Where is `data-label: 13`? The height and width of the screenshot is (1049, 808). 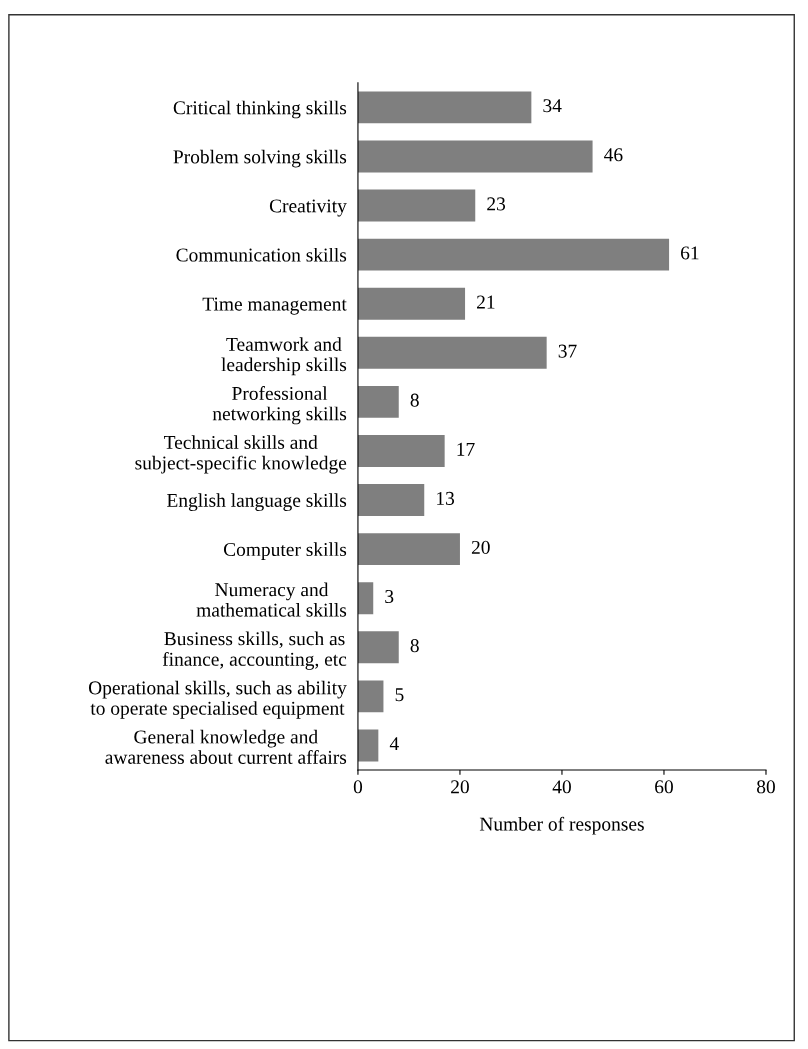 data-label: 13 is located at coordinates (446, 498).